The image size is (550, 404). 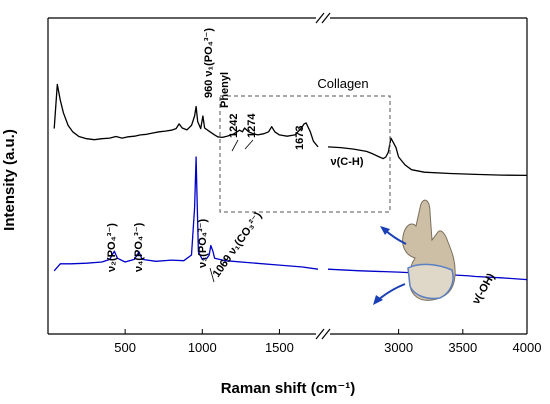 I want to click on peak-annotation: Phenyl, so click(x=225, y=90).